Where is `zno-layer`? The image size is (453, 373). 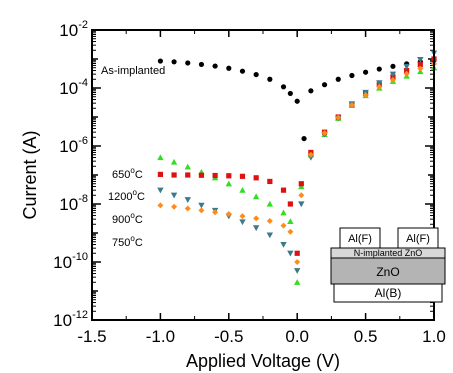 zno-layer is located at coordinates (388, 271).